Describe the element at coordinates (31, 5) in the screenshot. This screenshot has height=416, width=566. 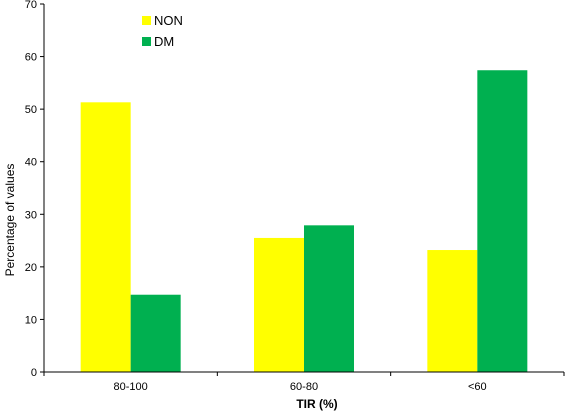
I see `y-tick-label: 70` at that location.